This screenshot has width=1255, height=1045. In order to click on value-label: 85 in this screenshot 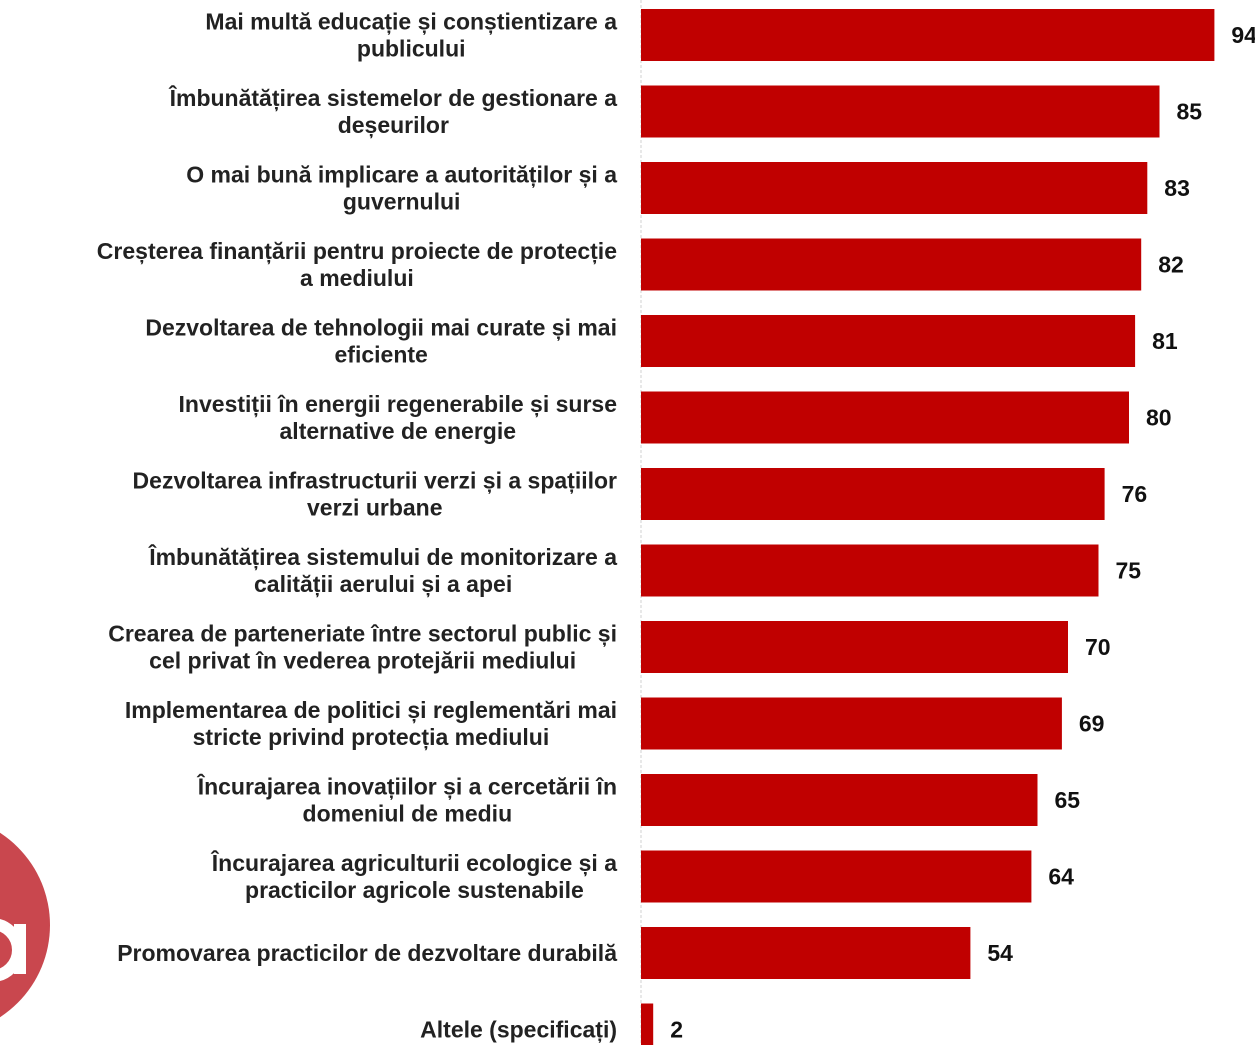, I will do `click(1190, 112)`.